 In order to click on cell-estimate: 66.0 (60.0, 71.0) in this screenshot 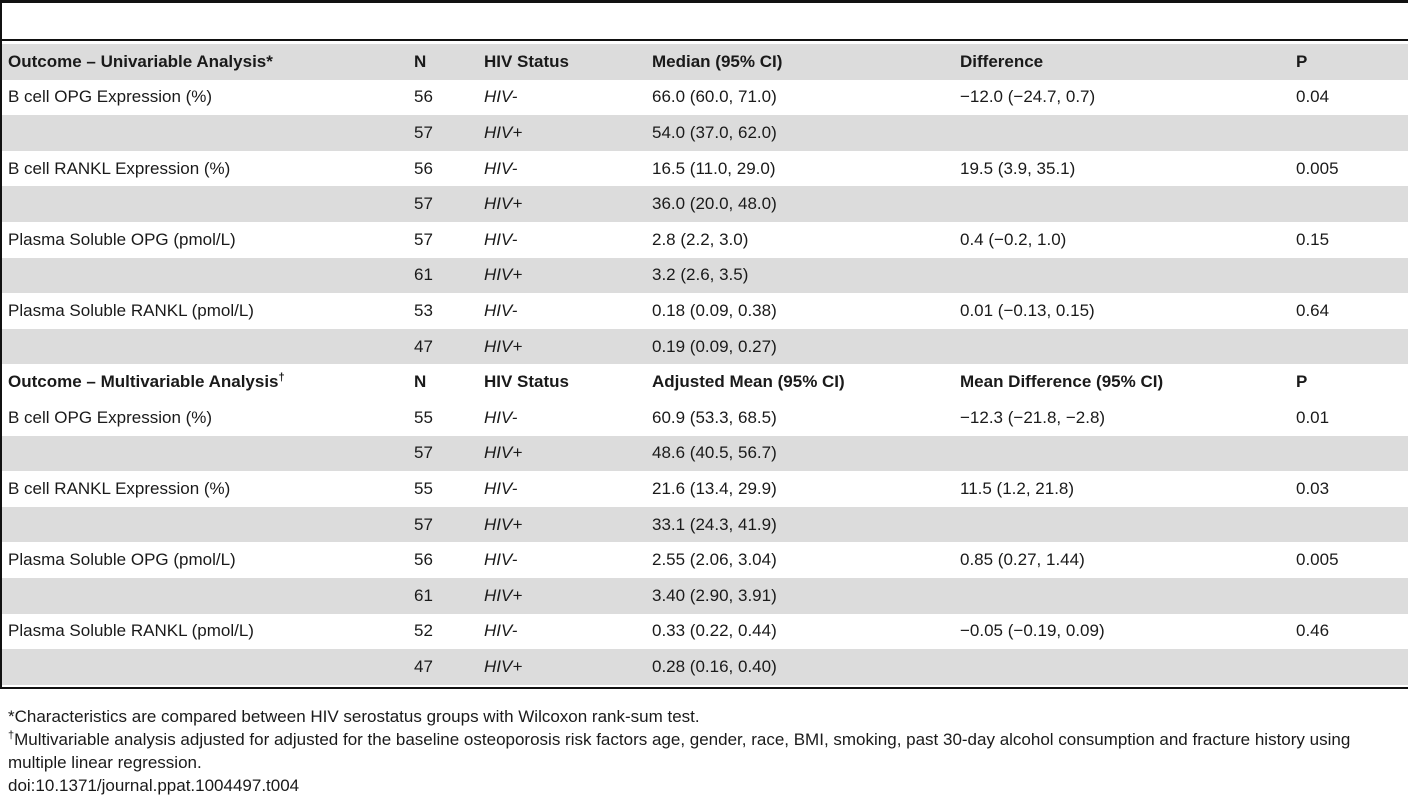, I will do `click(714, 97)`.